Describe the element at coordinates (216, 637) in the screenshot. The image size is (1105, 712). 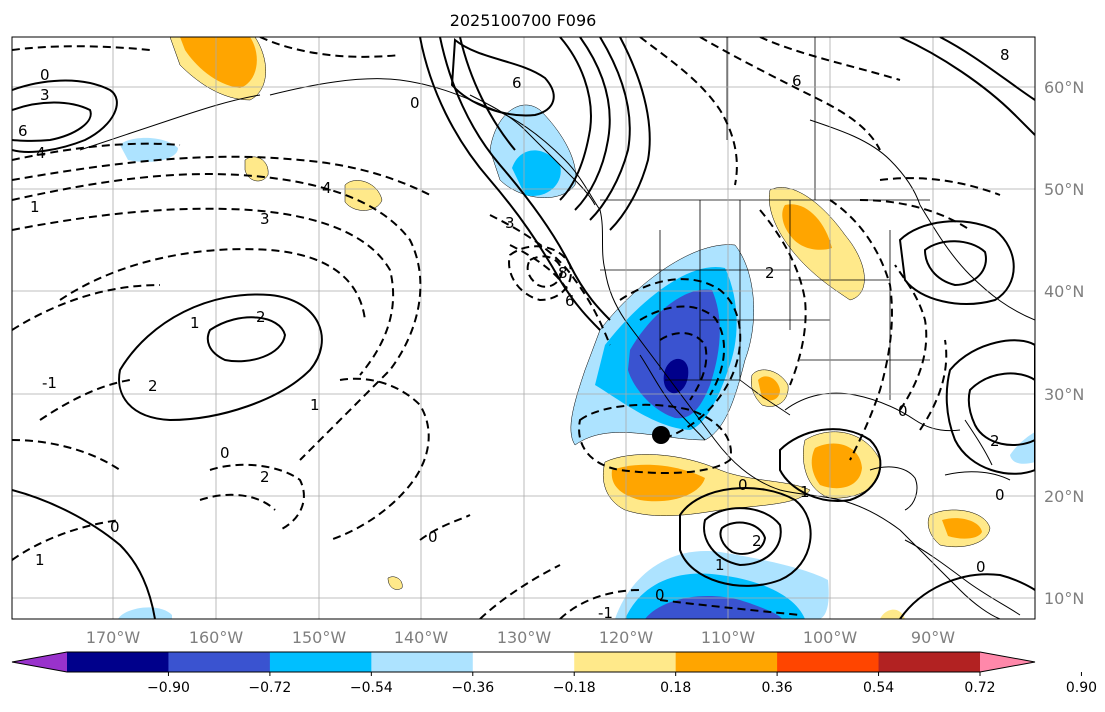
I see `lon-label-160w: 160°W` at that location.